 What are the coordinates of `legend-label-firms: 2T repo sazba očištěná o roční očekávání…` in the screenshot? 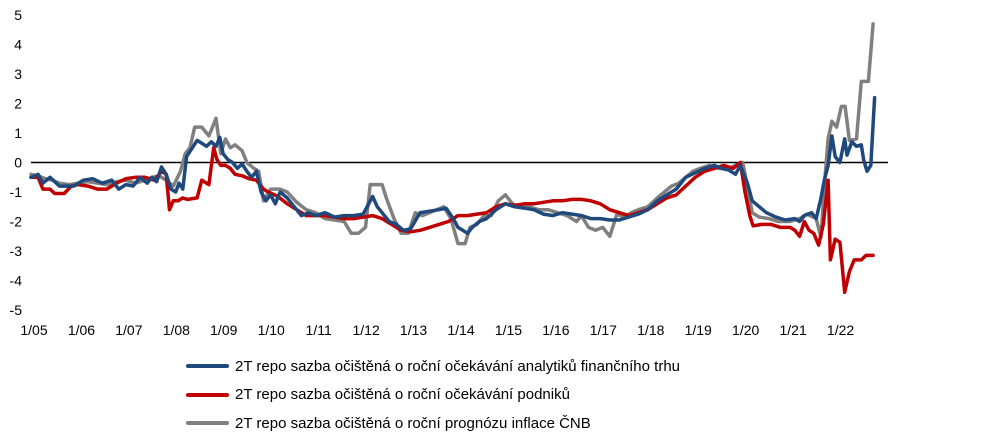 It's located at (402, 395).